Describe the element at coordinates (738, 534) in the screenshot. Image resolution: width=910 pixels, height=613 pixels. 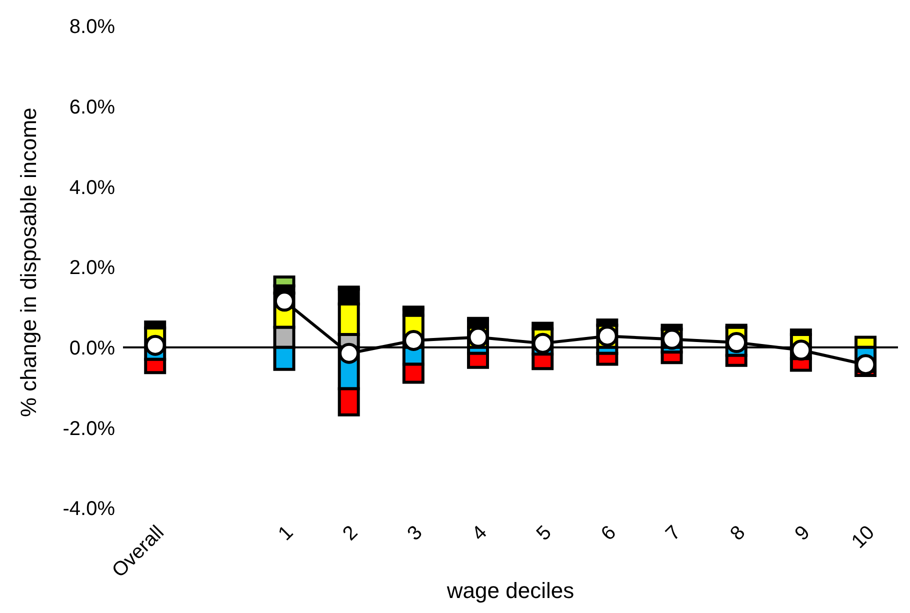
I see `x-tick-label: 8` at that location.